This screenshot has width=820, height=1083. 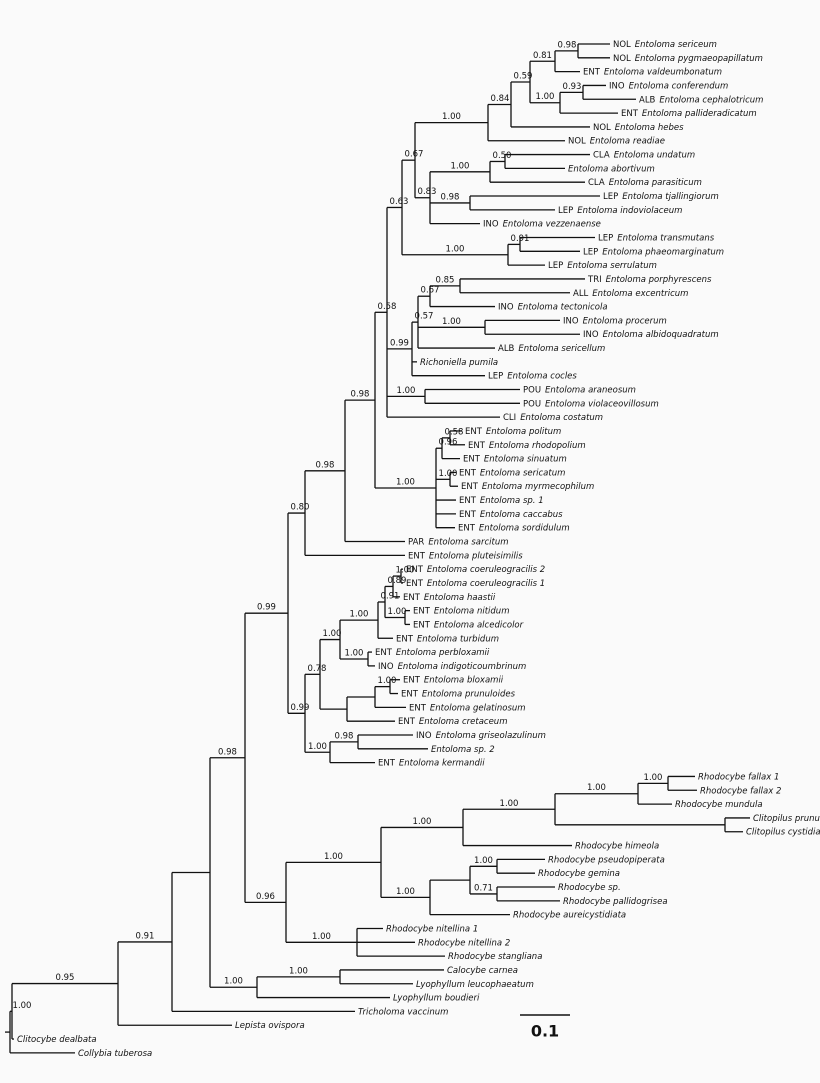 I want to click on taxon-label: ENT Entoloma sordidulum, so click(x=514, y=528).